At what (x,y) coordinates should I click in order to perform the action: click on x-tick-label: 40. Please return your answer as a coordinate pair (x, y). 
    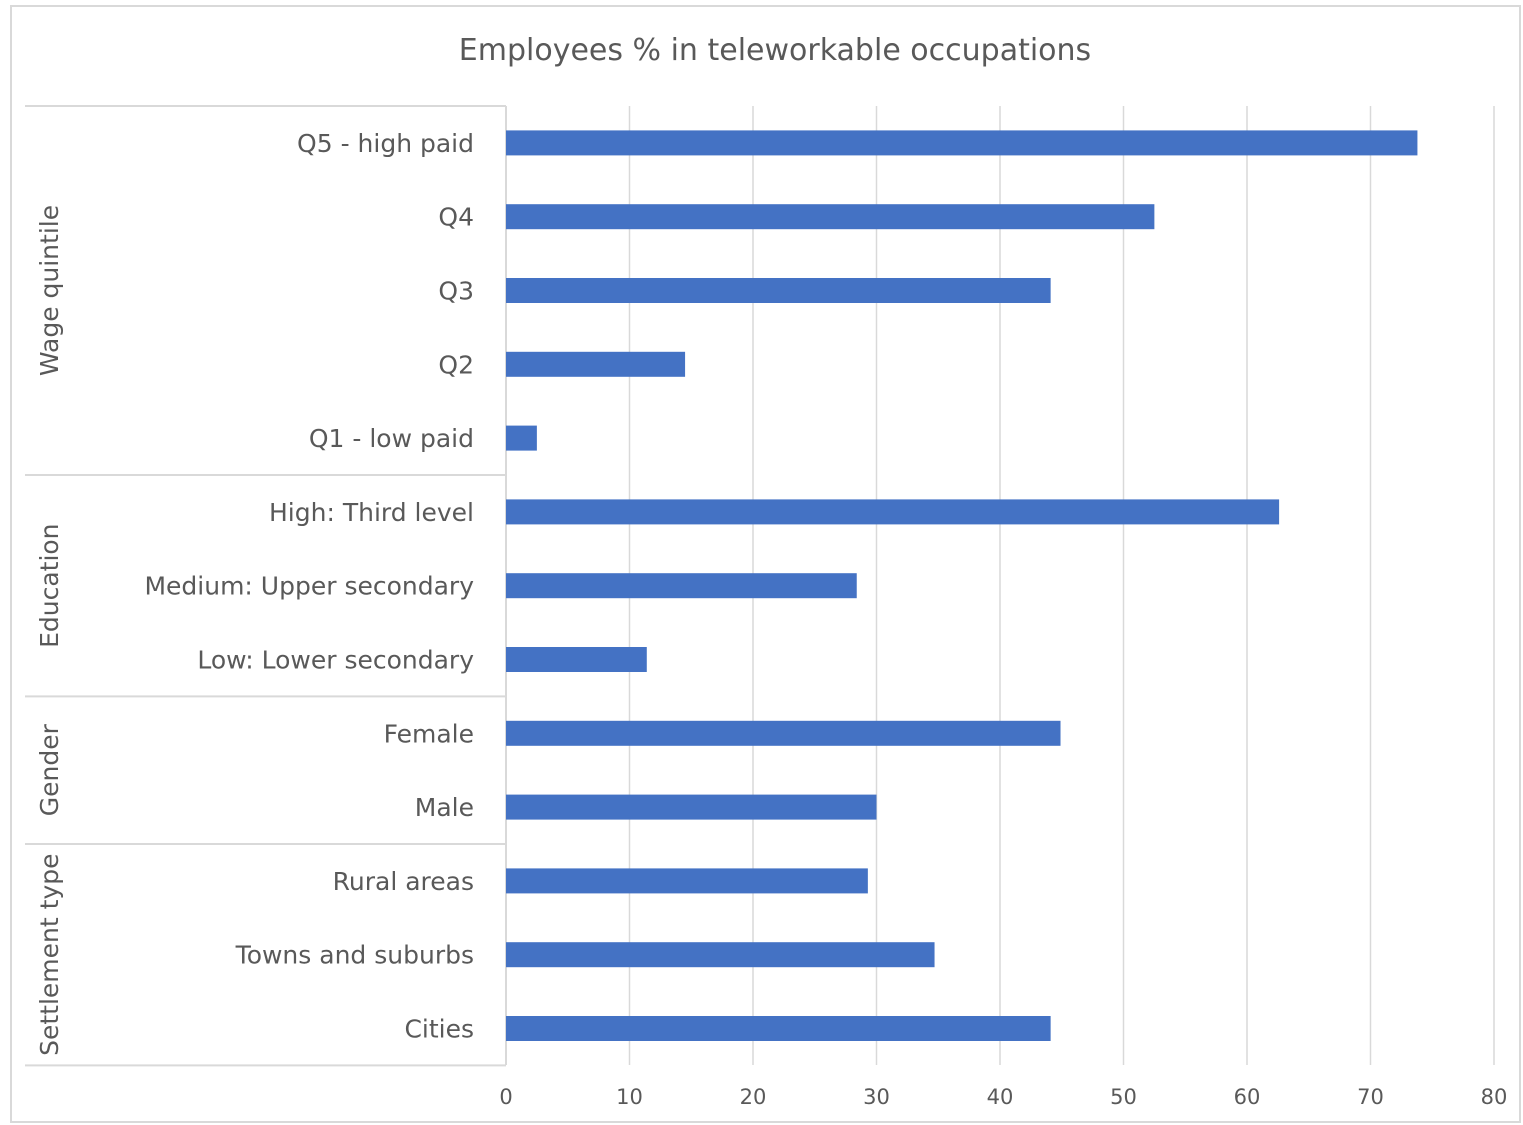
    Looking at the image, I should click on (1000, 1097).